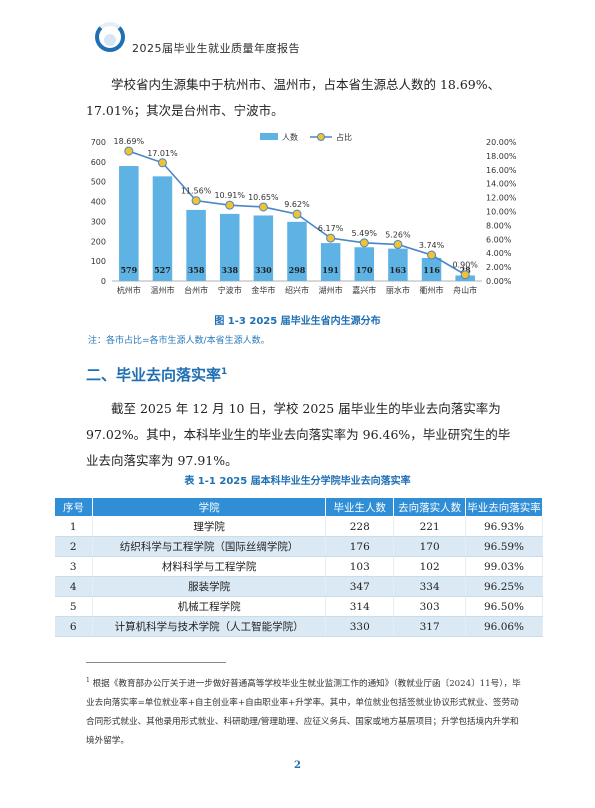 The height and width of the screenshot is (808, 595). What do you see at coordinates (263, 290) in the screenshot?
I see `x-tick-label: 金华市` at bounding box center [263, 290].